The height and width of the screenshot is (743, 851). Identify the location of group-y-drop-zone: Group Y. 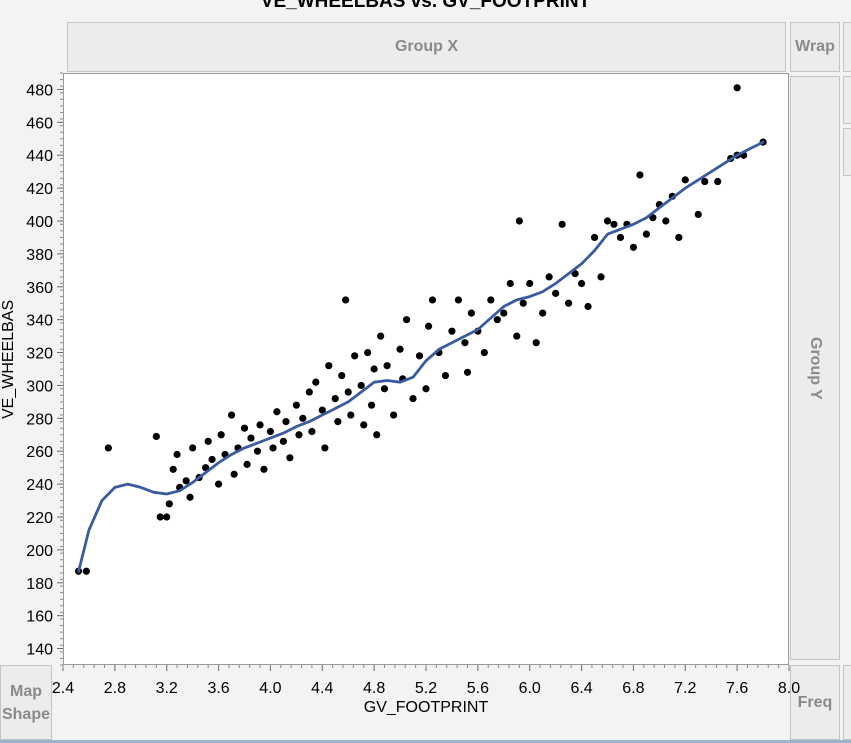
(815, 368).